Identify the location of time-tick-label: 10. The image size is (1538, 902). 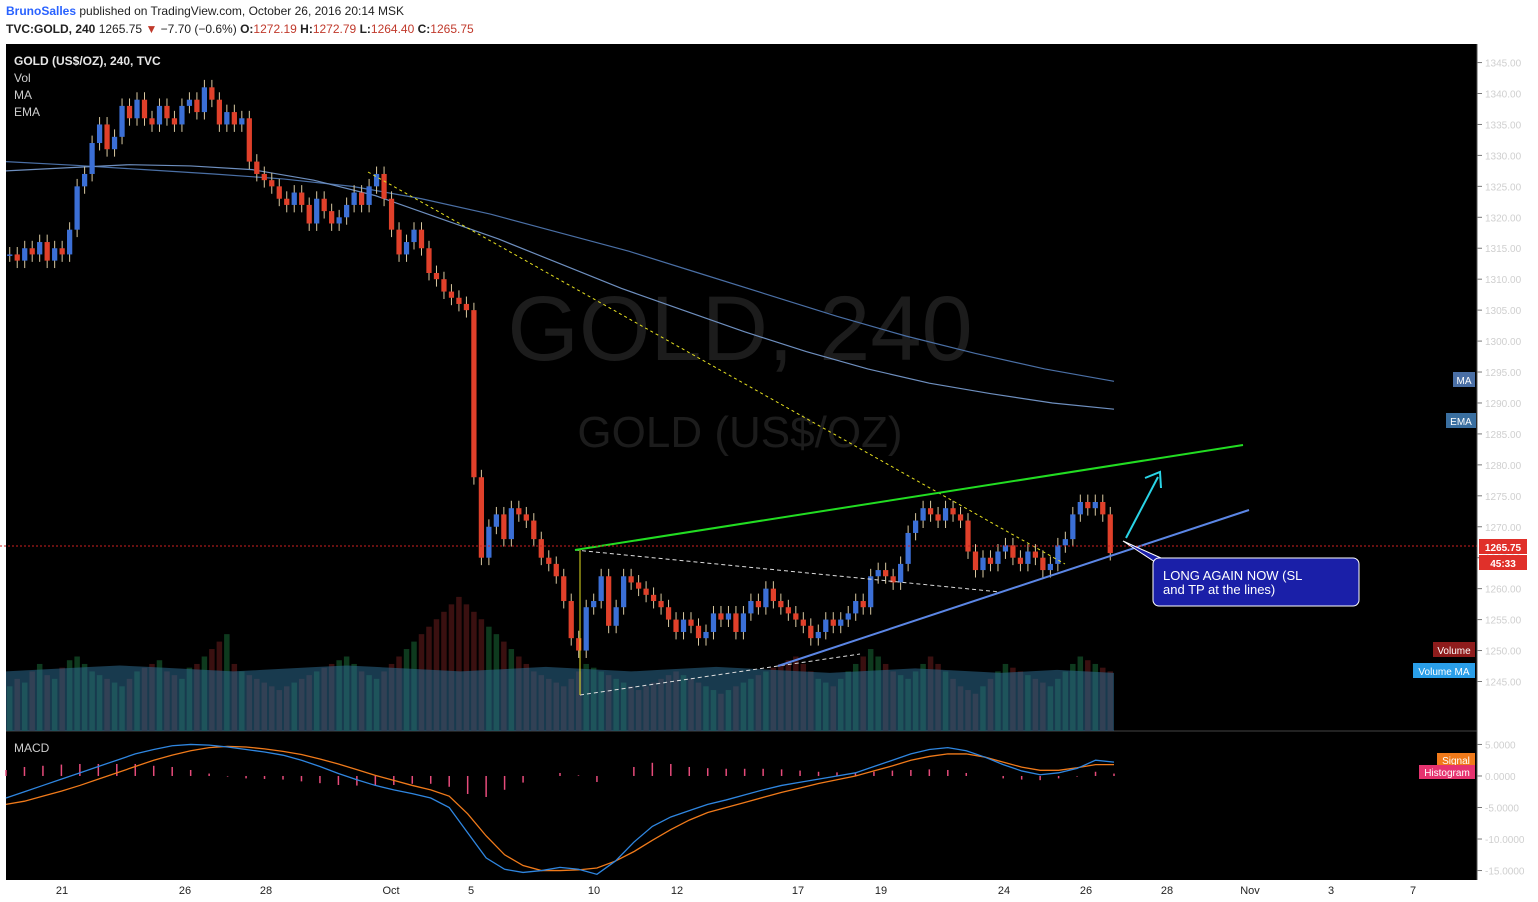
(594, 891).